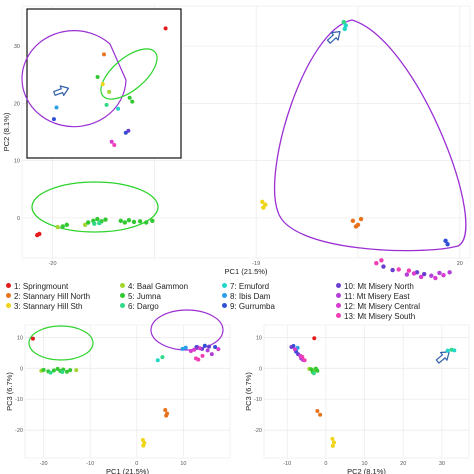 The width and height of the screenshot is (474, 474). I want to click on x-tick-label: 10, so click(183, 464).